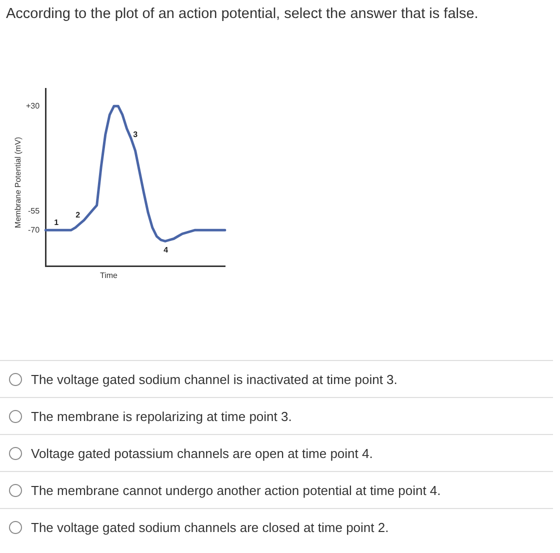 The height and width of the screenshot is (553, 560). I want to click on annotation: 4, so click(166, 249).